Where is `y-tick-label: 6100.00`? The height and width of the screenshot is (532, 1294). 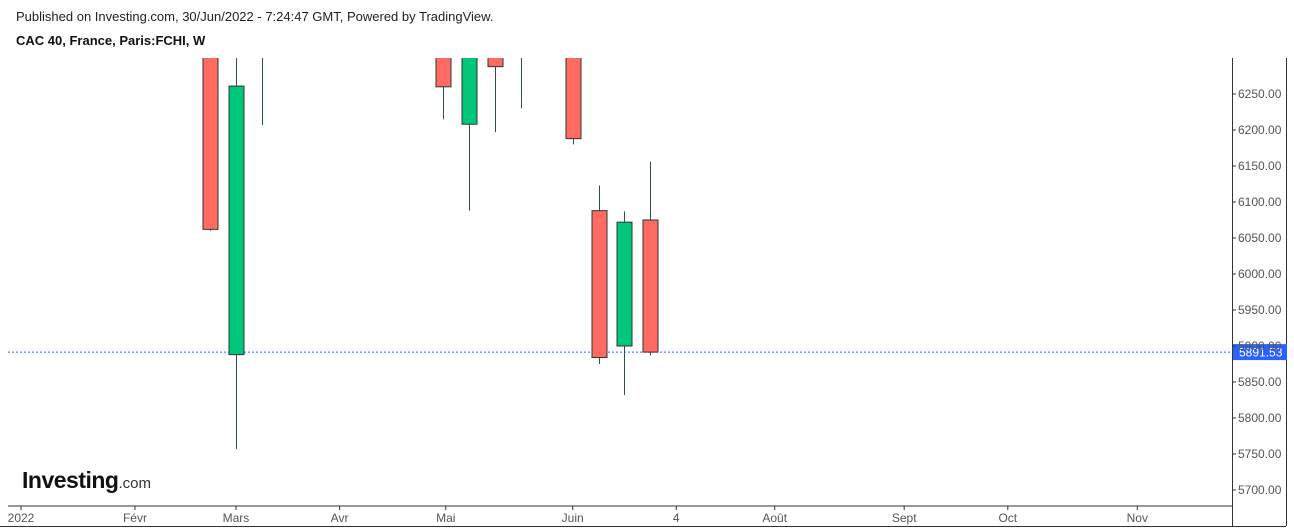 y-tick-label: 6100.00 is located at coordinates (1260, 202).